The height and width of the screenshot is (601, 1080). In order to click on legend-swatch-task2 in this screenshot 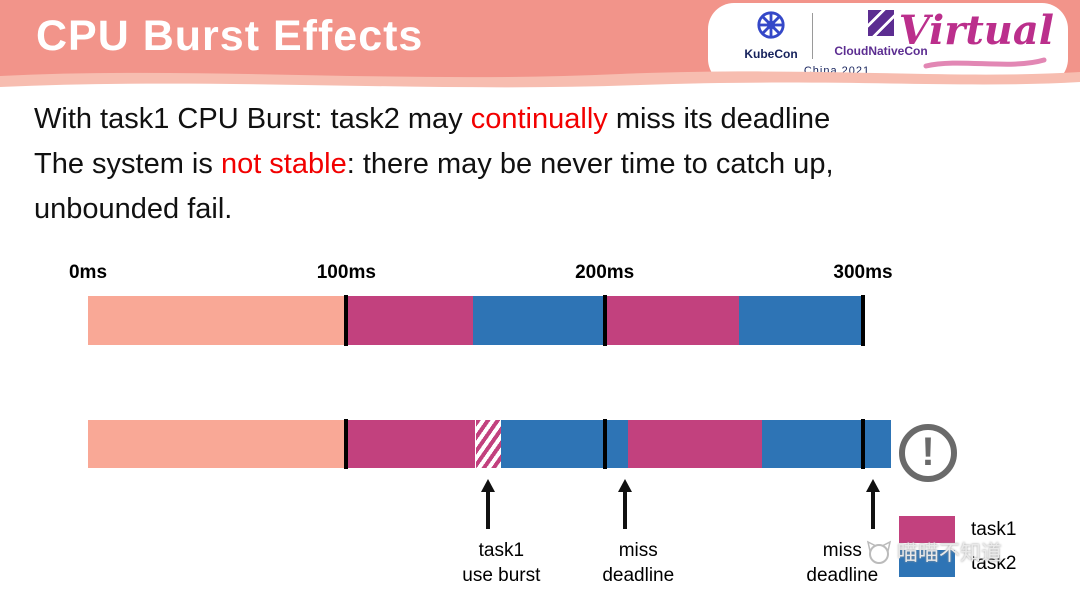, I will do `click(927, 563)`.